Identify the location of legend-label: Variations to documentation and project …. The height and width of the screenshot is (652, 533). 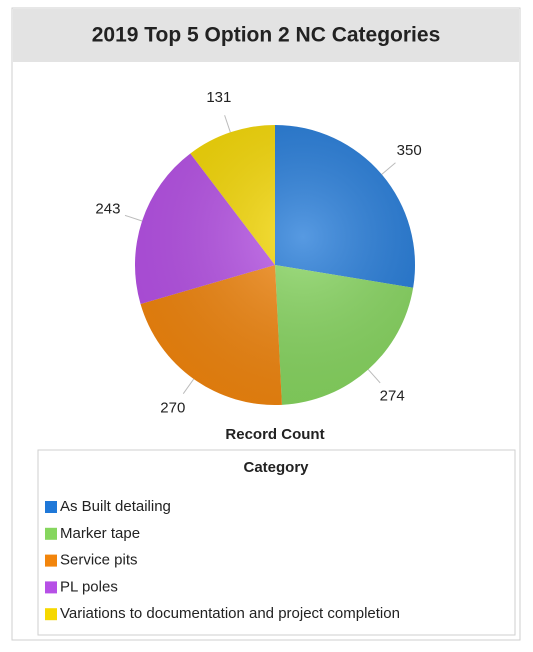
(230, 613).